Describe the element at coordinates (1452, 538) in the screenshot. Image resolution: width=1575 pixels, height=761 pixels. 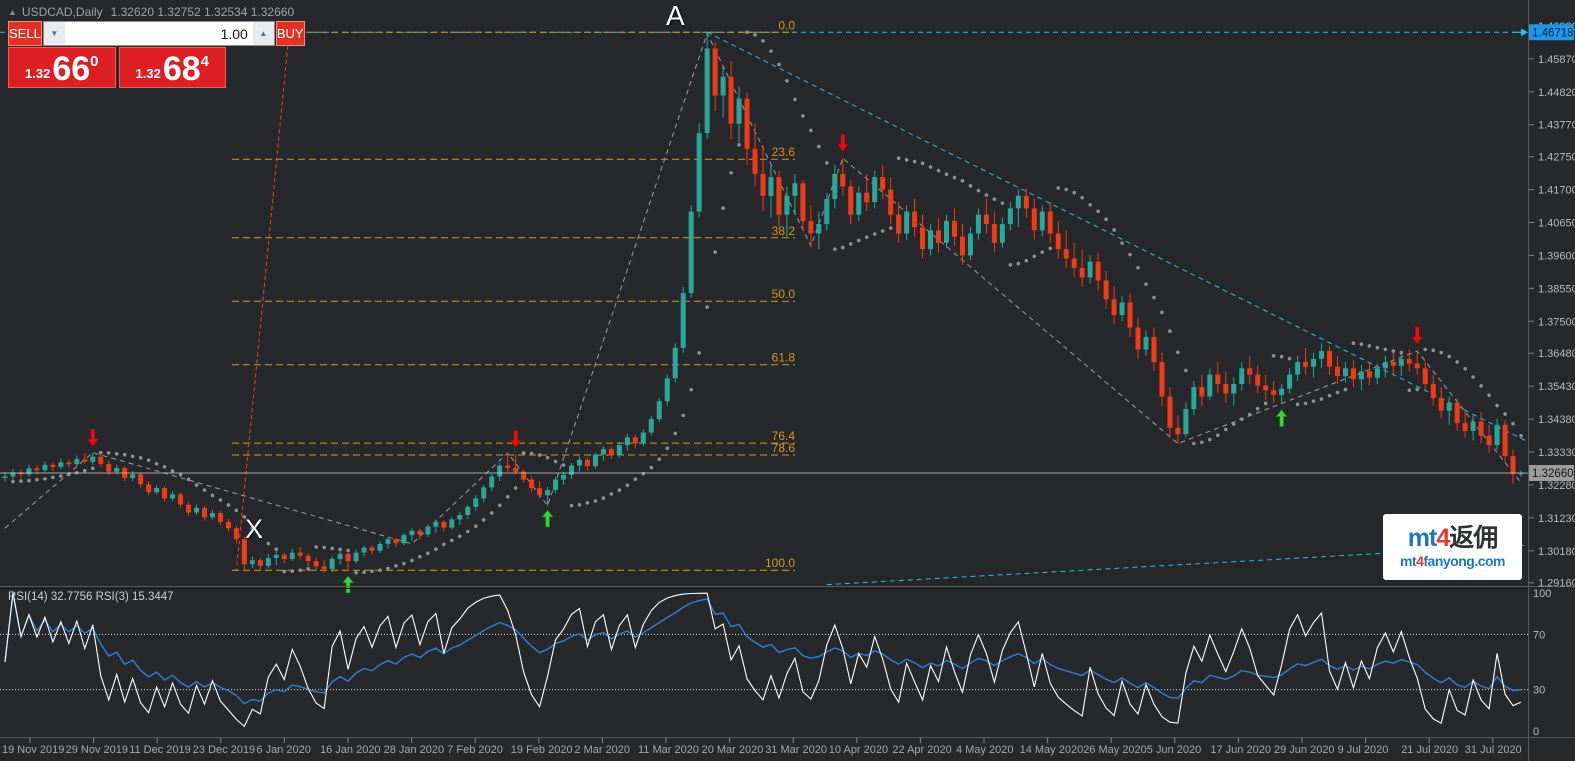
I see `watermark-brand-line: mt4返佣` at that location.